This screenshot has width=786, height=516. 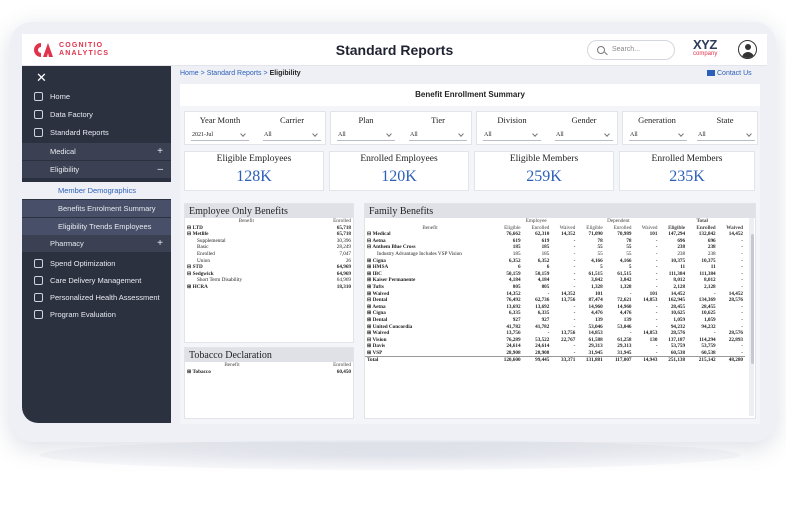 I want to click on table-row: ⊞ HMSA 6 6 - 5 5 - 11 11 -, so click(x=555, y=267).